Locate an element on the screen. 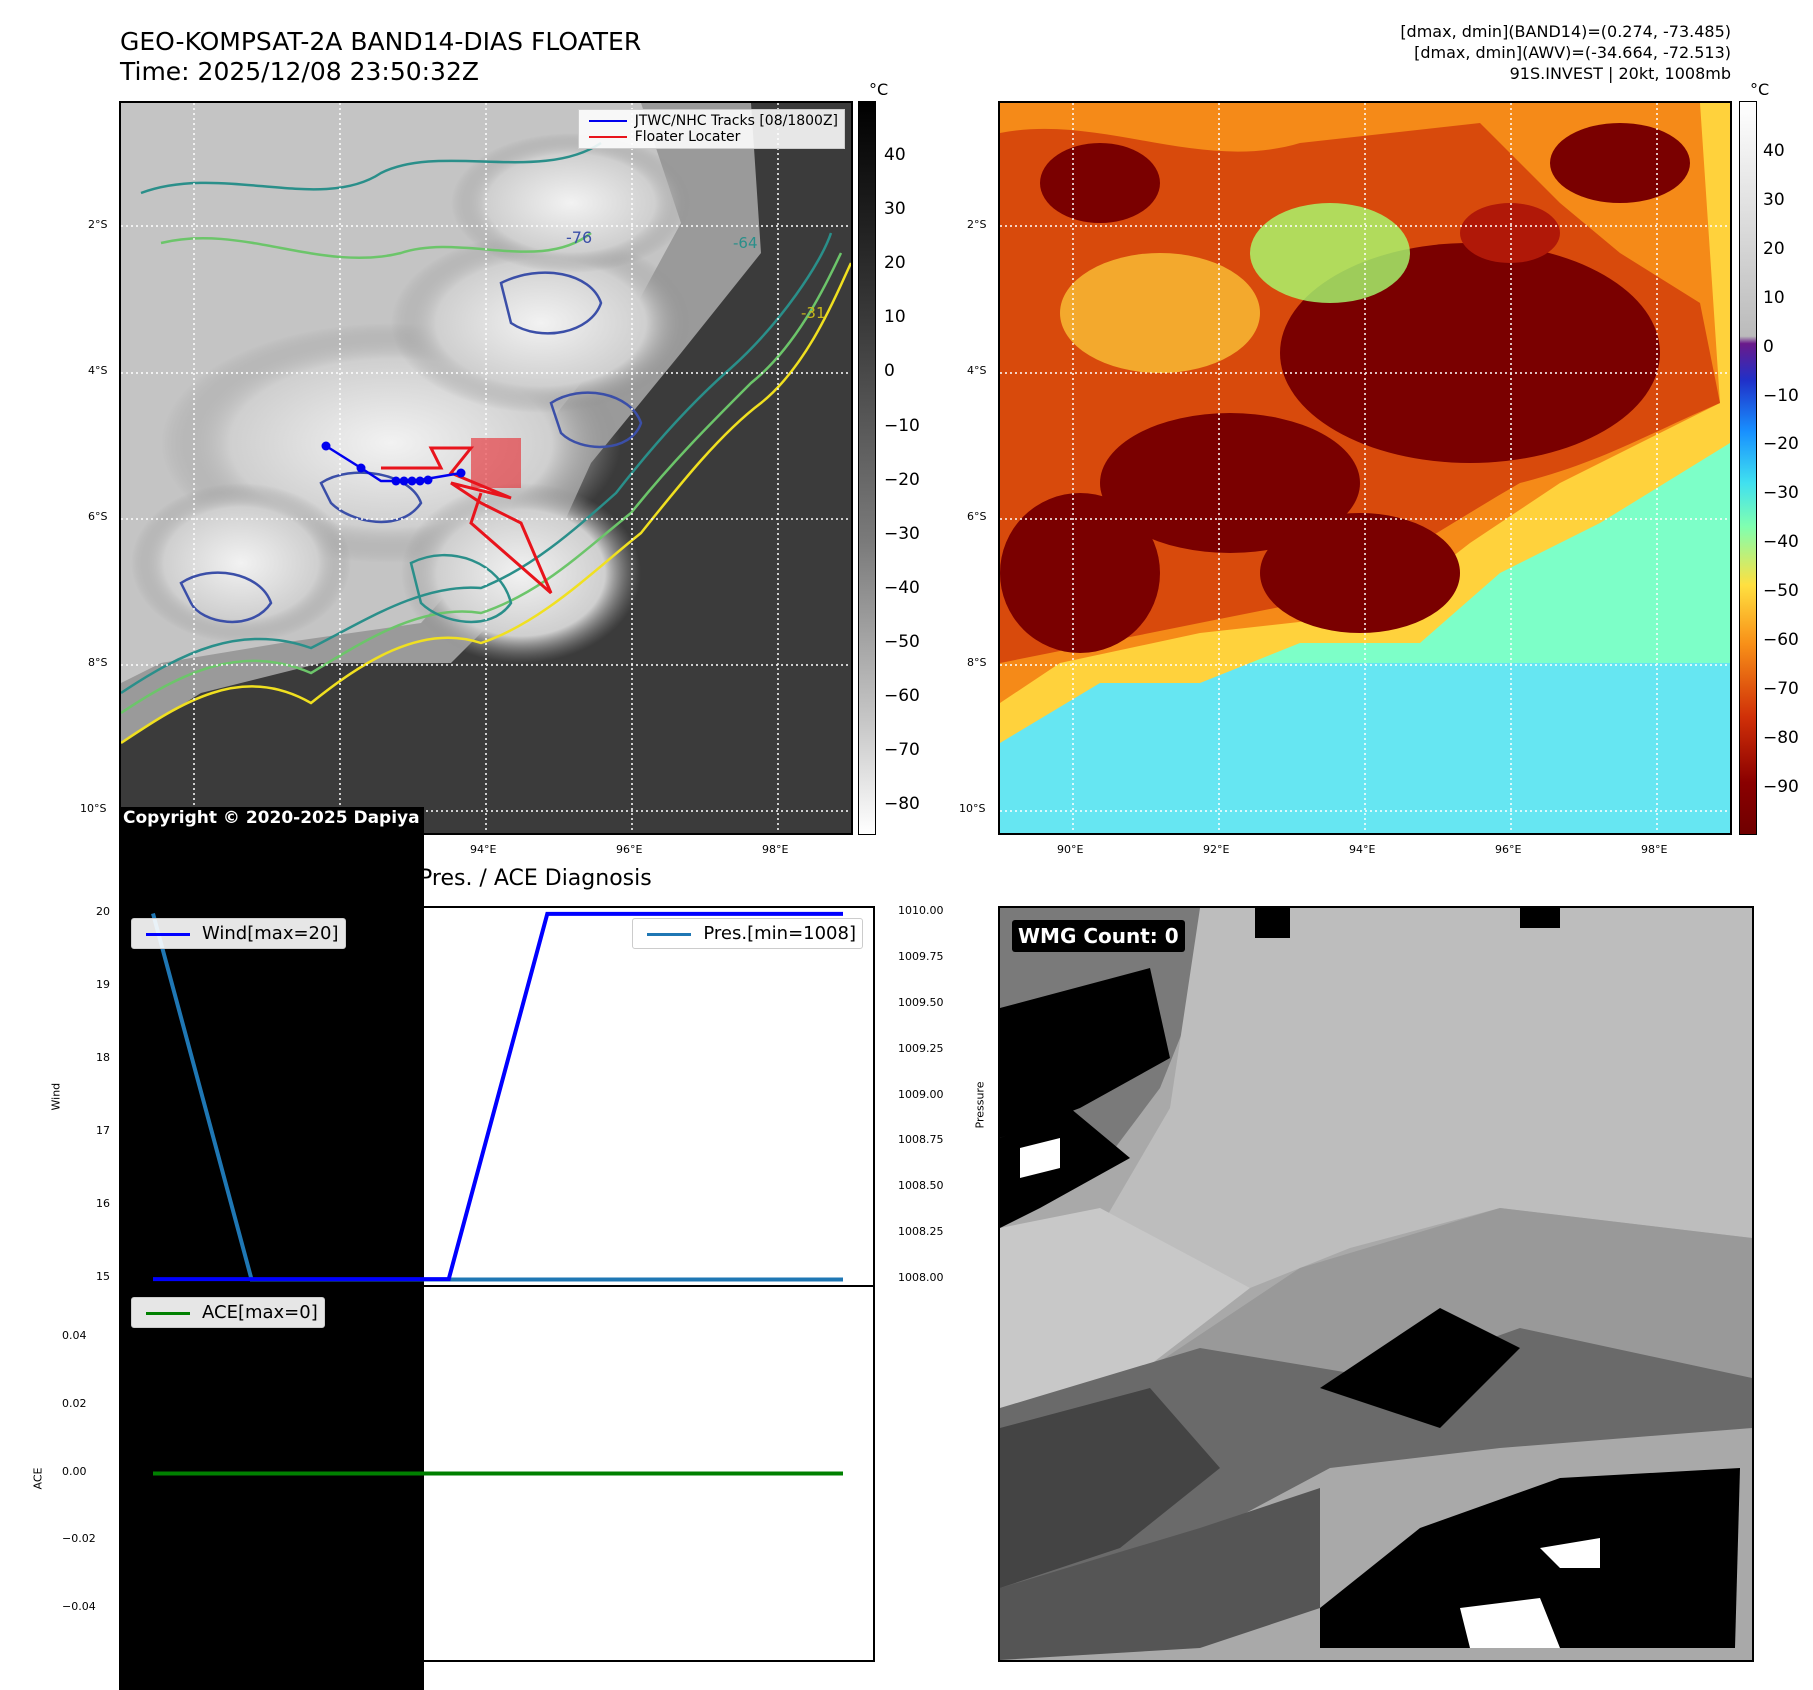 Image resolution: width=1813 pixels, height=1690 pixels. pressure-axis-label: Pressure is located at coordinates (980, 1105).